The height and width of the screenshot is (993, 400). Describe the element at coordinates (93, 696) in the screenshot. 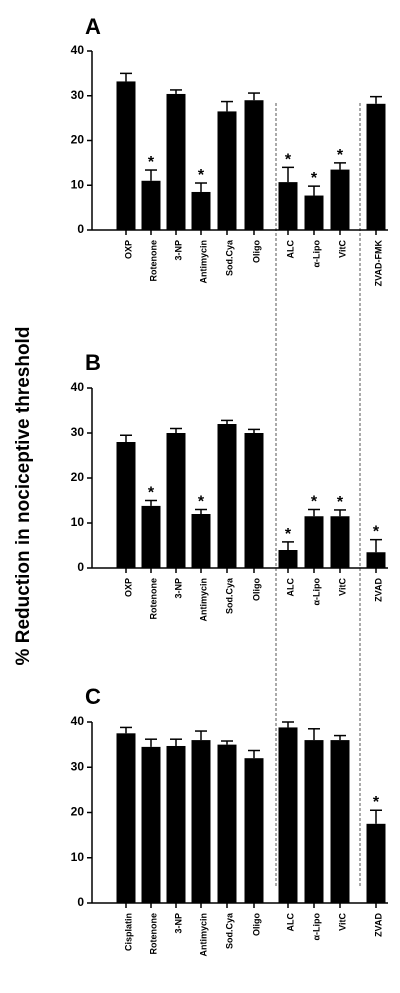

I see `panel-letter-c: C` at that location.